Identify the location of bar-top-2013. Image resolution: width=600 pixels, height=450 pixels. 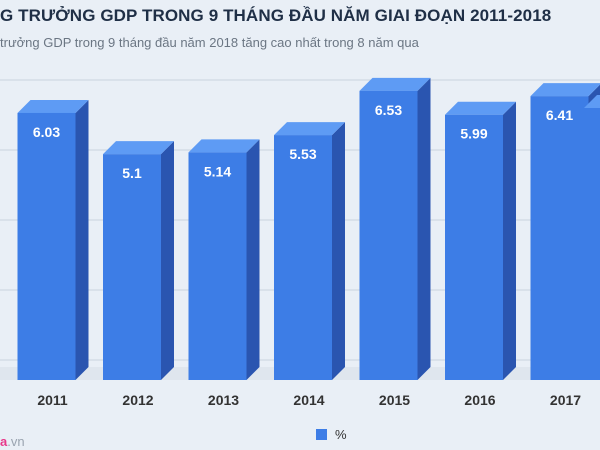
(224, 146).